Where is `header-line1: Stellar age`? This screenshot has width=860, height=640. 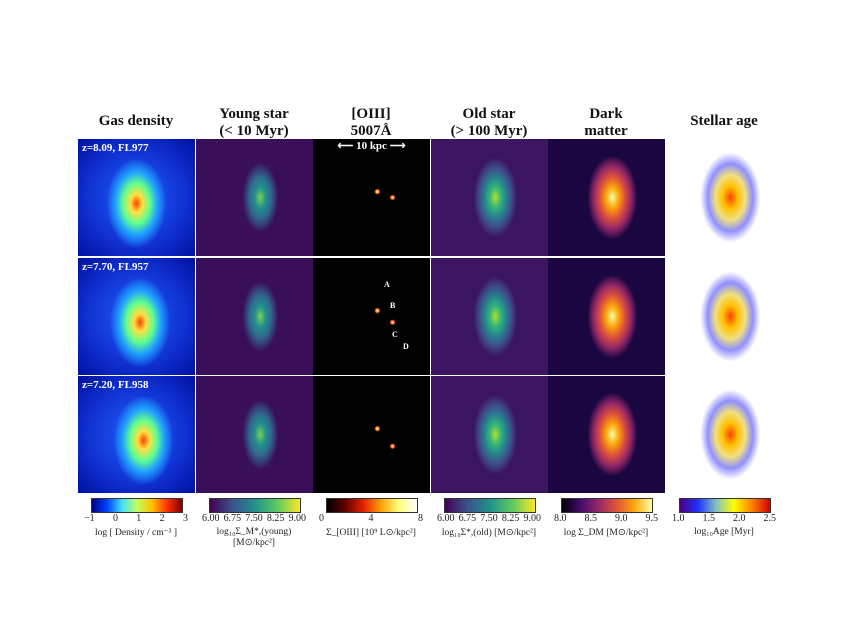 header-line1: Stellar age is located at coordinates (724, 121).